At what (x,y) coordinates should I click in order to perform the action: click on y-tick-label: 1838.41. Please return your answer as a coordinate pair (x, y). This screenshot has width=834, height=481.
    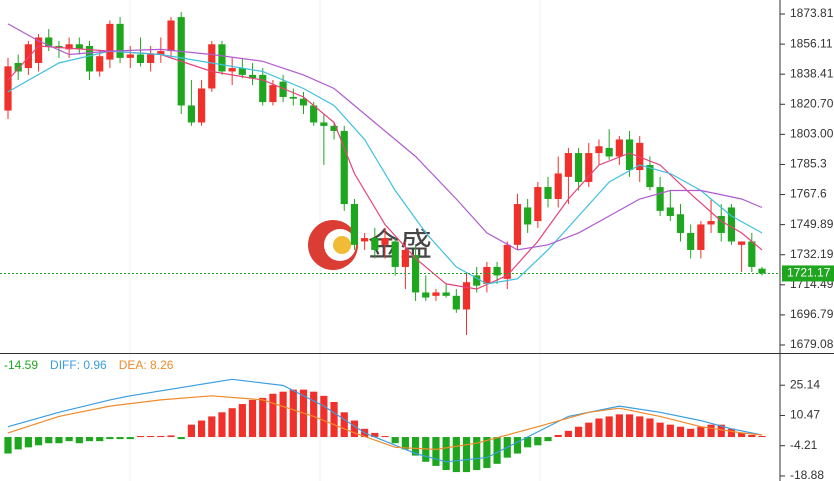
    Looking at the image, I should click on (812, 73).